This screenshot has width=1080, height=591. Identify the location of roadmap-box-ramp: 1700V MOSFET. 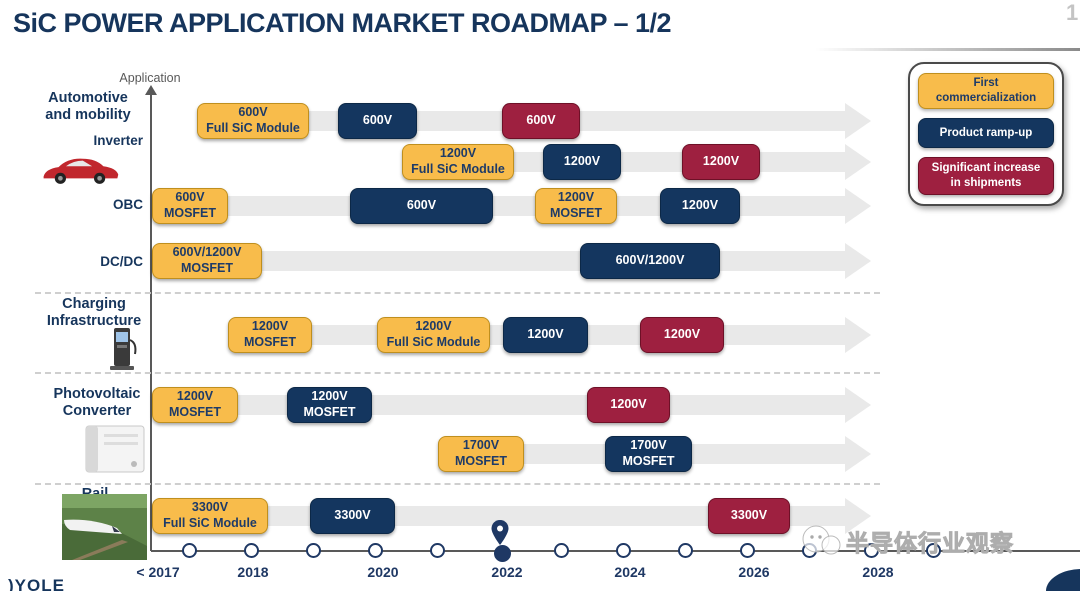
(648, 454).